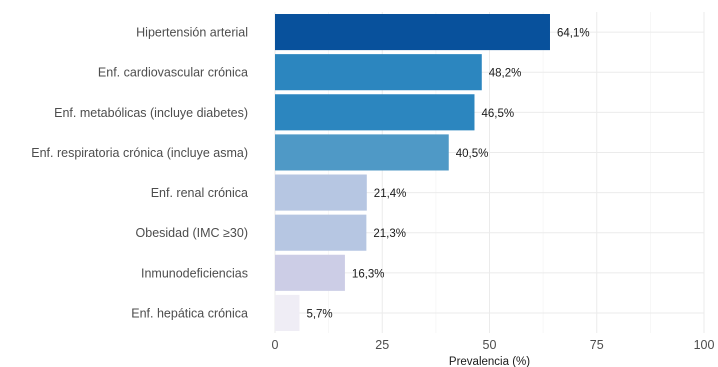  What do you see at coordinates (173, 73) in the screenshot?
I see `category-label: Enf. cardiovascular crónica` at bounding box center [173, 73].